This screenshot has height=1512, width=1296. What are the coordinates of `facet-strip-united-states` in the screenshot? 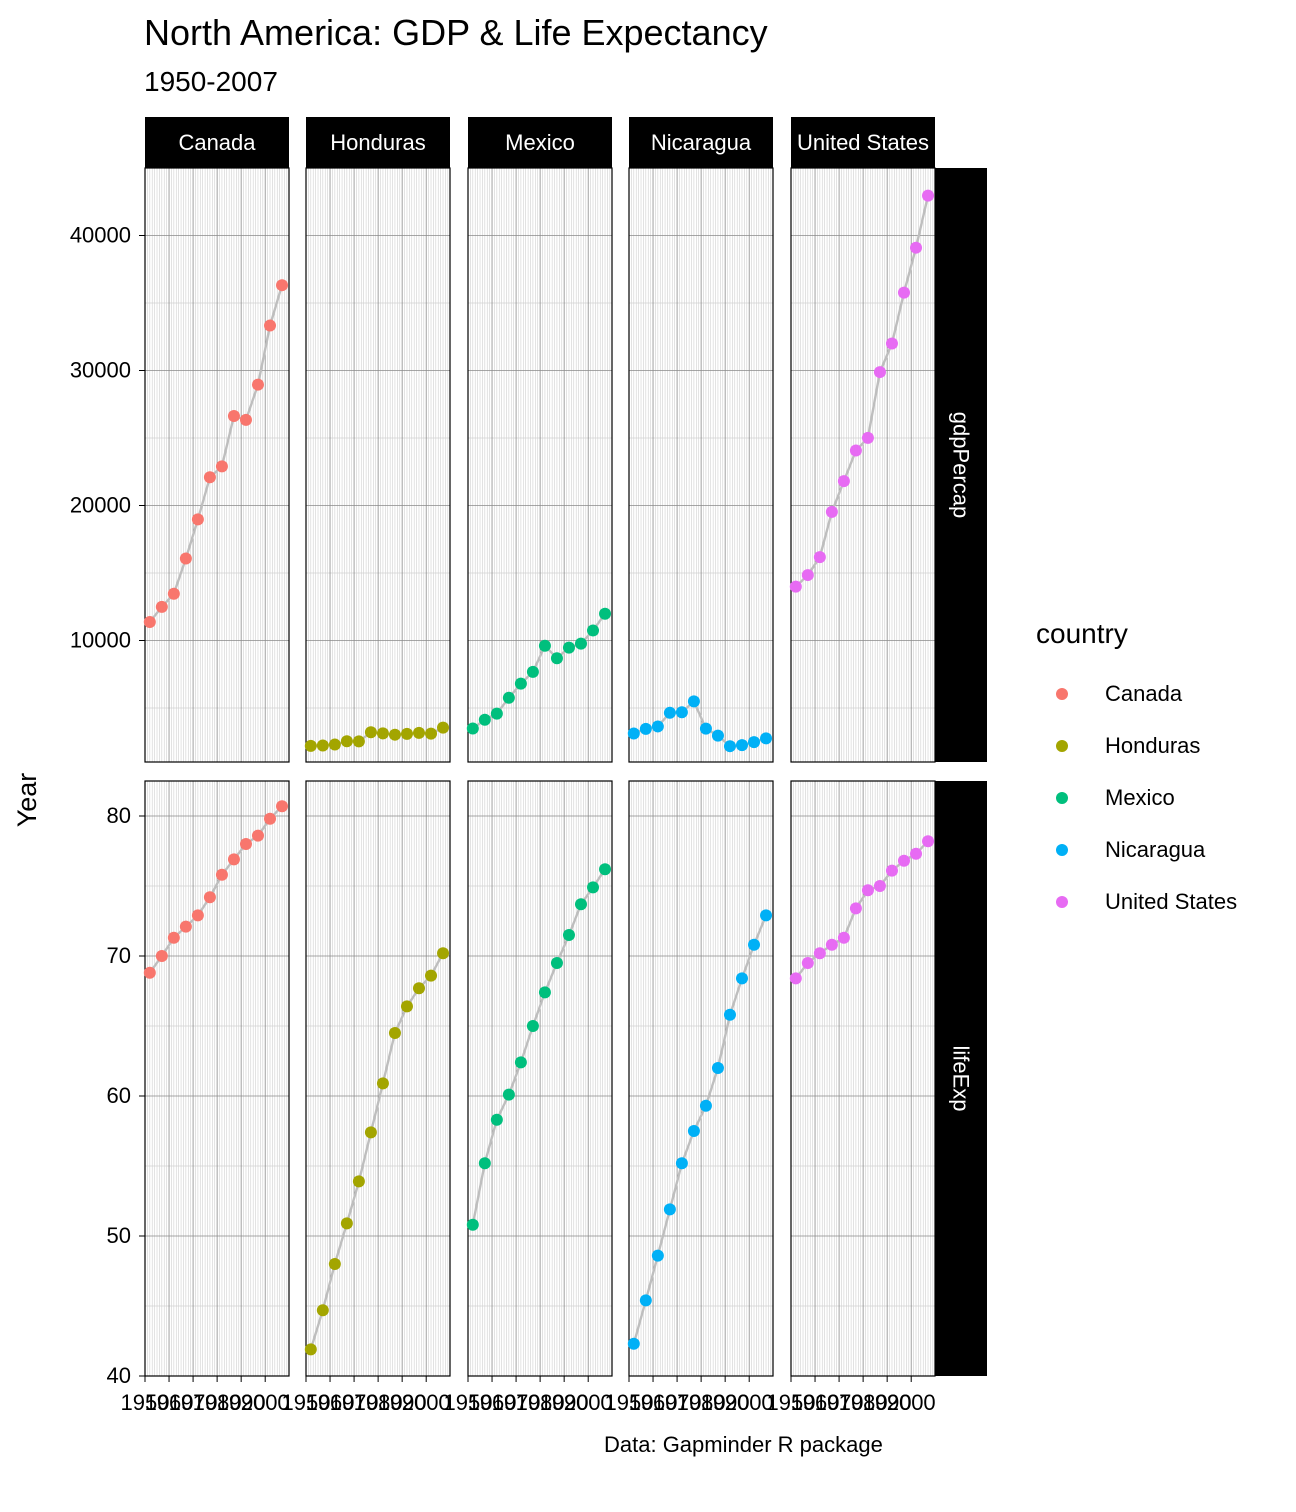 It's located at (863, 142).